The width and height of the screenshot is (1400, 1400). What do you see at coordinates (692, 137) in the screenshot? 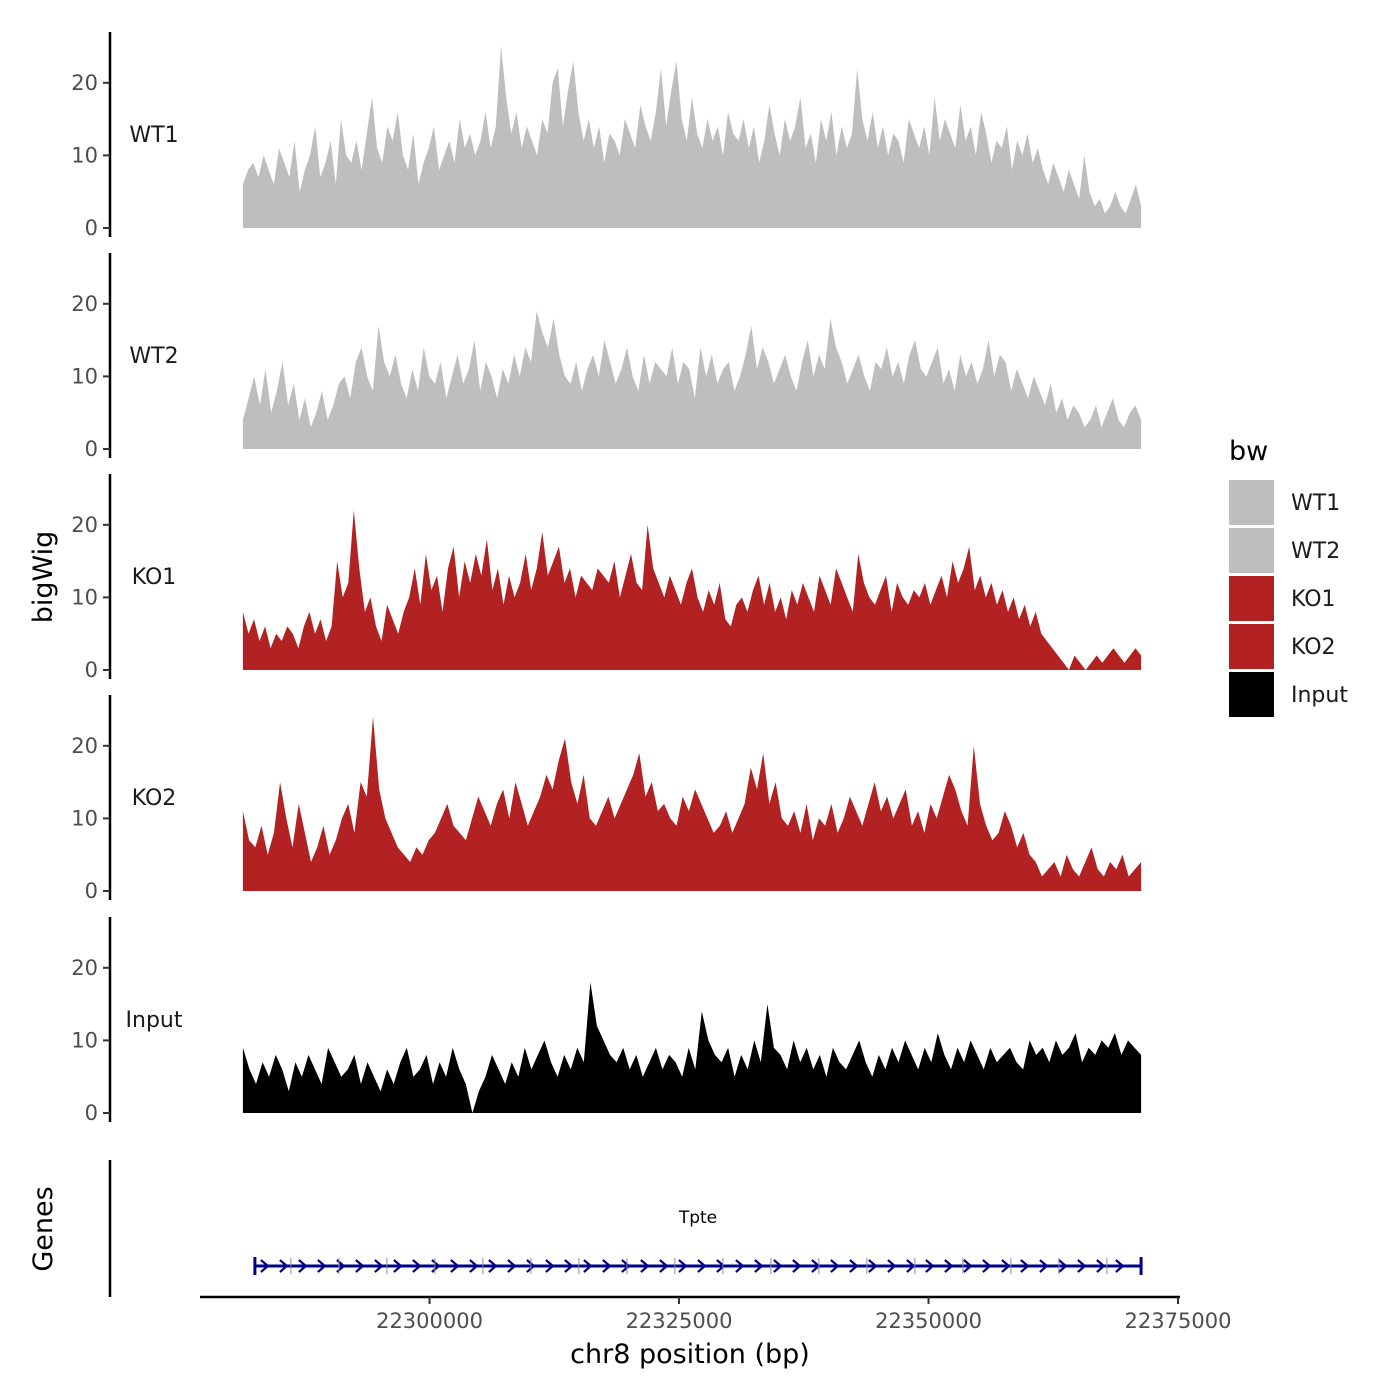
I see `signal-area-wt1` at bounding box center [692, 137].